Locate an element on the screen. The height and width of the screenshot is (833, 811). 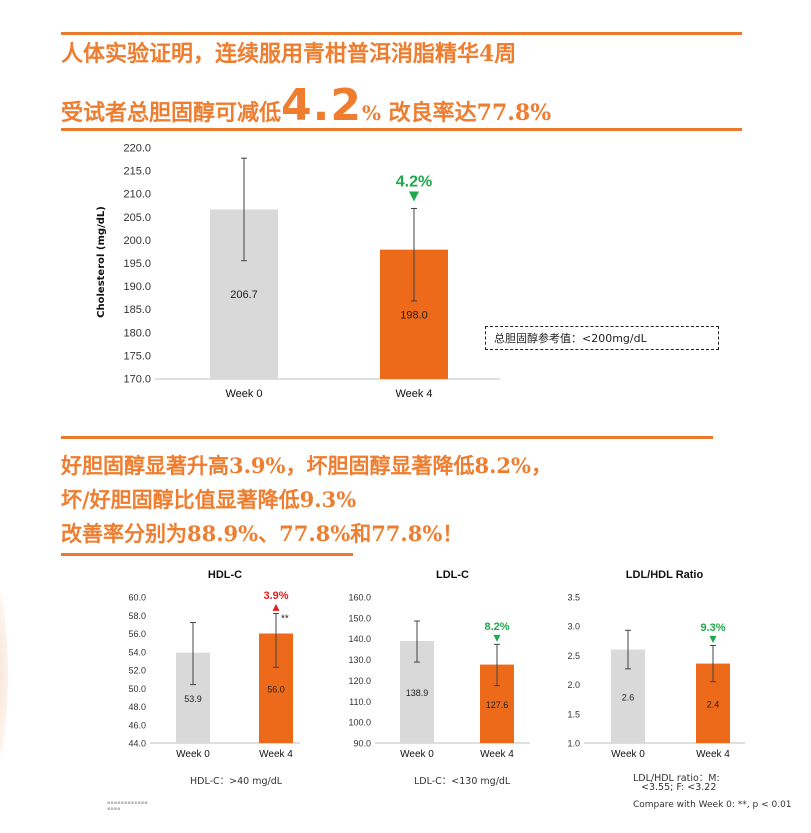
headline-percent: % is located at coordinates (371, 113).